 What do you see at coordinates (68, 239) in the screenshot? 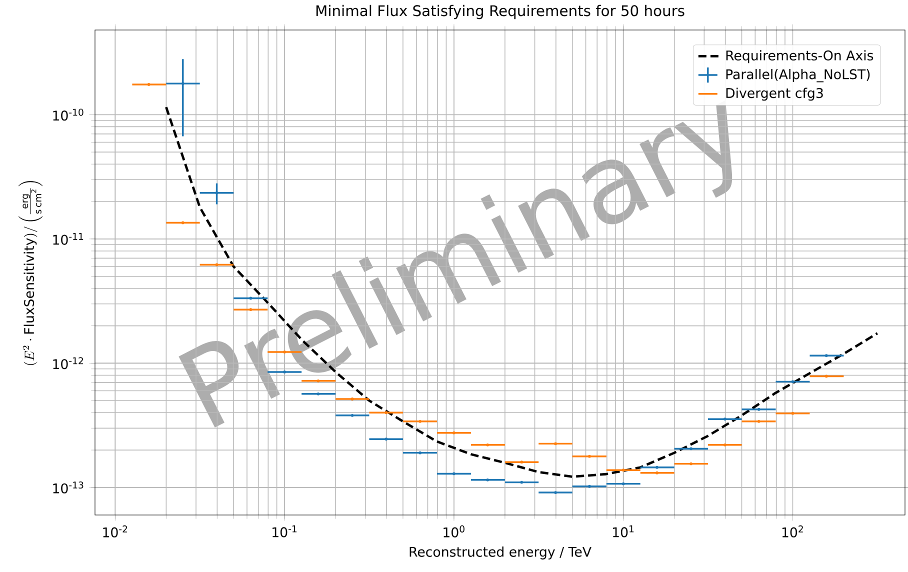
I see `y-tick-label: 10$^{-11}$` at bounding box center [68, 239].